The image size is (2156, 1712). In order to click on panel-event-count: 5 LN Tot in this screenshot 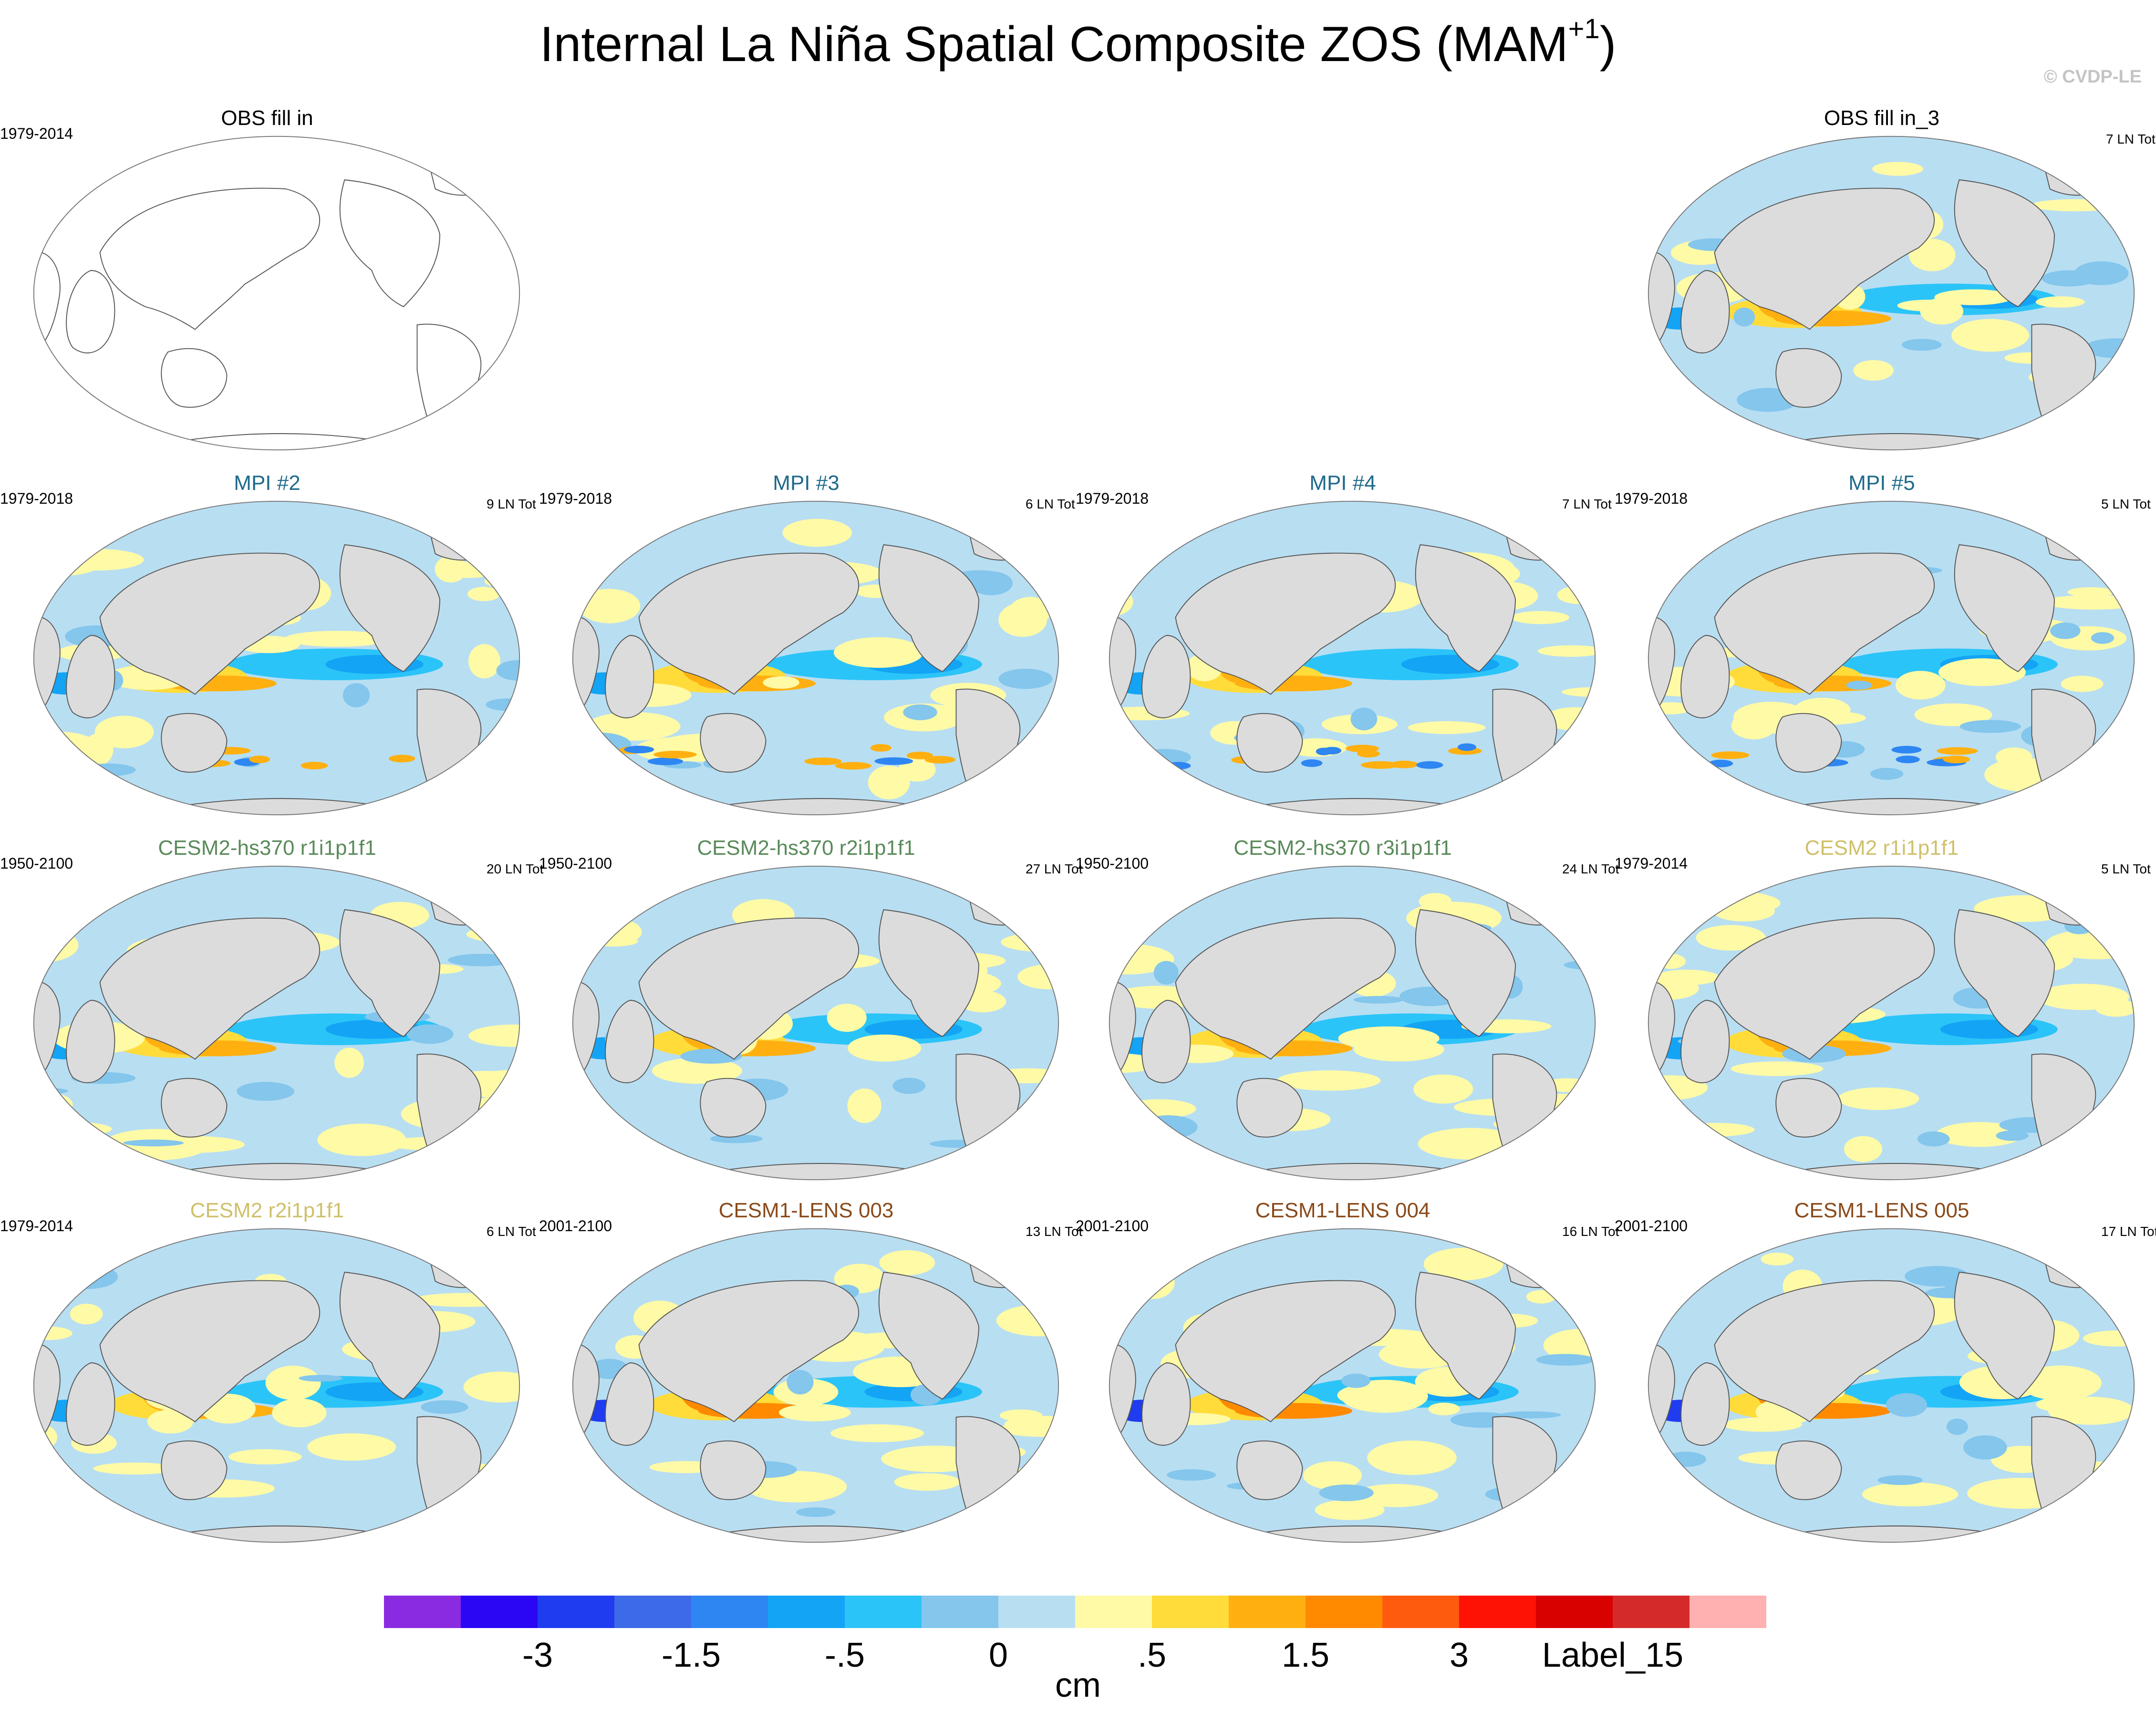, I will do `click(2126, 868)`.